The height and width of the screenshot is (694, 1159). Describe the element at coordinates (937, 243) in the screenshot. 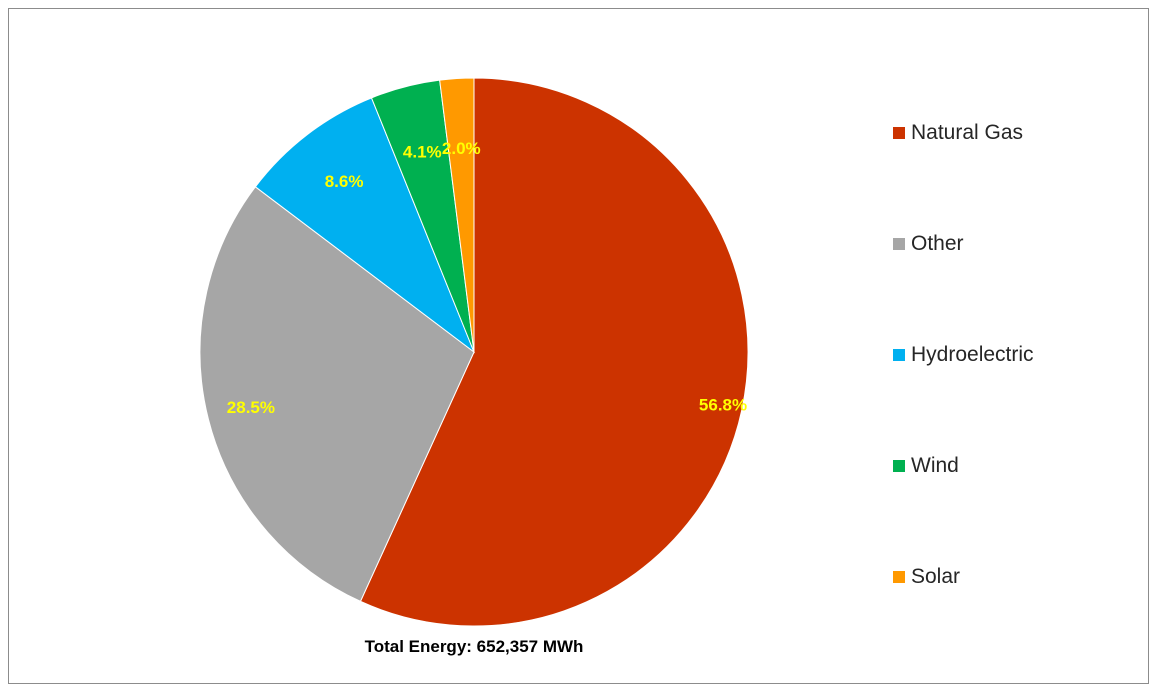

I see `legend-label: Other` at that location.